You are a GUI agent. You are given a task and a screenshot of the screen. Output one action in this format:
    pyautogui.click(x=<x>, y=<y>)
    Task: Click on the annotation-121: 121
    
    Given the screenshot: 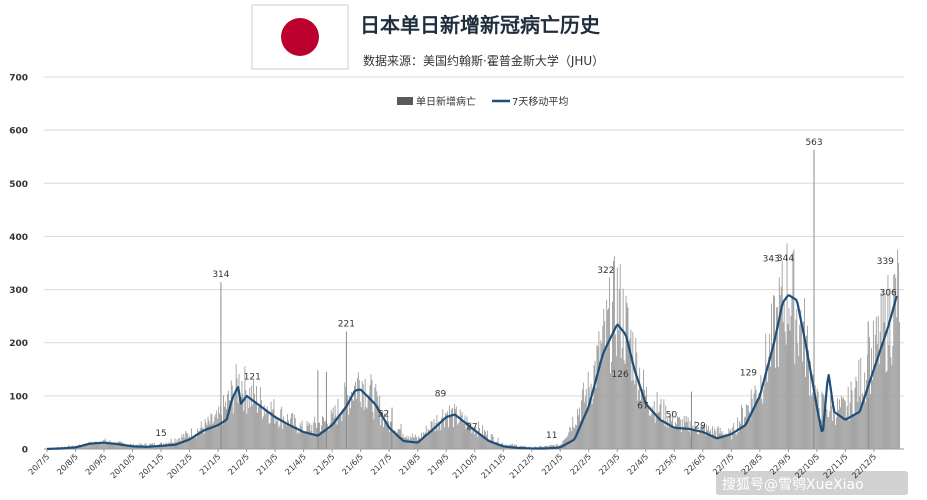 What is the action you would take?
    pyautogui.click(x=252, y=378)
    